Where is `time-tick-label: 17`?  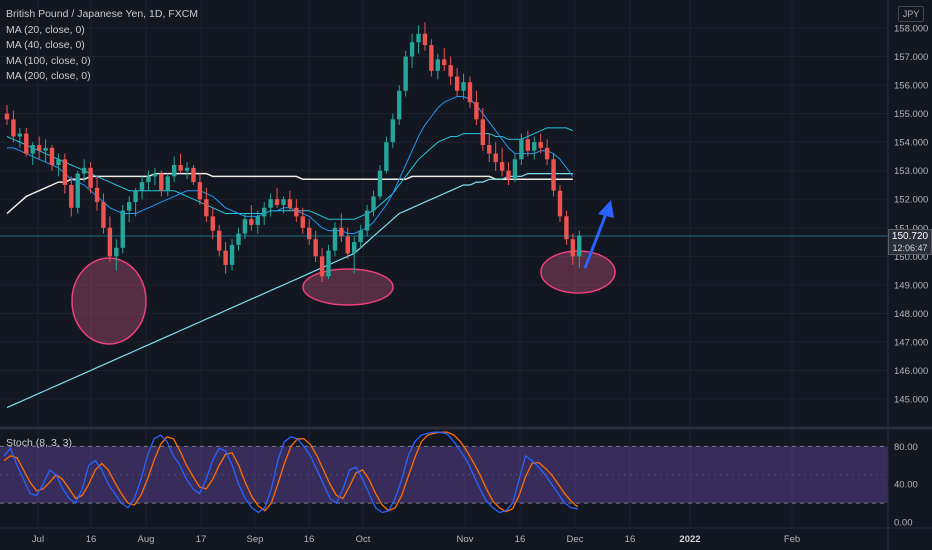 time-tick-label: 17 is located at coordinates (201, 539).